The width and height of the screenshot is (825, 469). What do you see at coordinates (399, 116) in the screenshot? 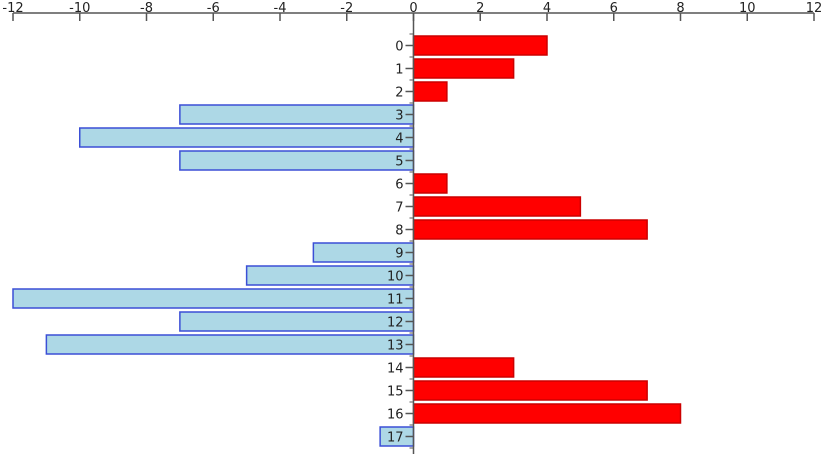
I see `y-tick-label: 3` at bounding box center [399, 116].